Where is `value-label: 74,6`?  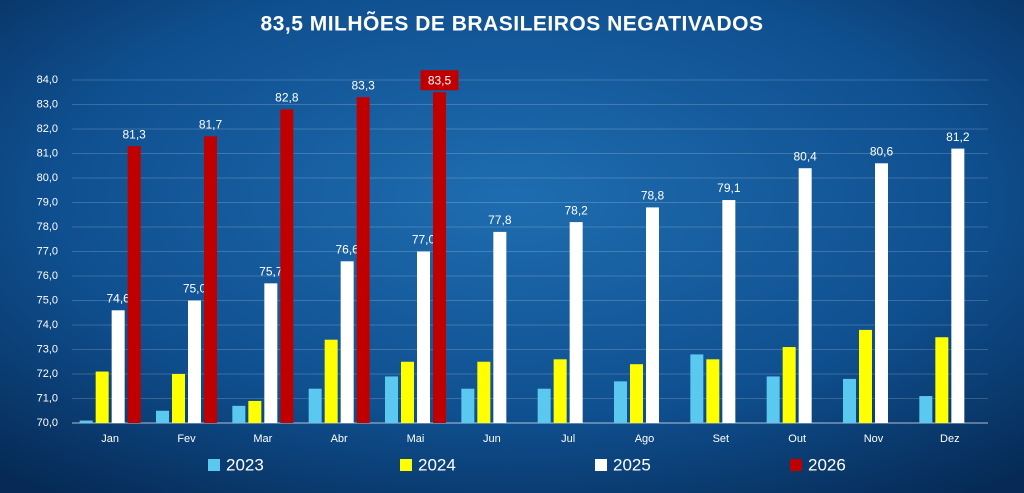
value-label: 74,6 is located at coordinates (118, 298).